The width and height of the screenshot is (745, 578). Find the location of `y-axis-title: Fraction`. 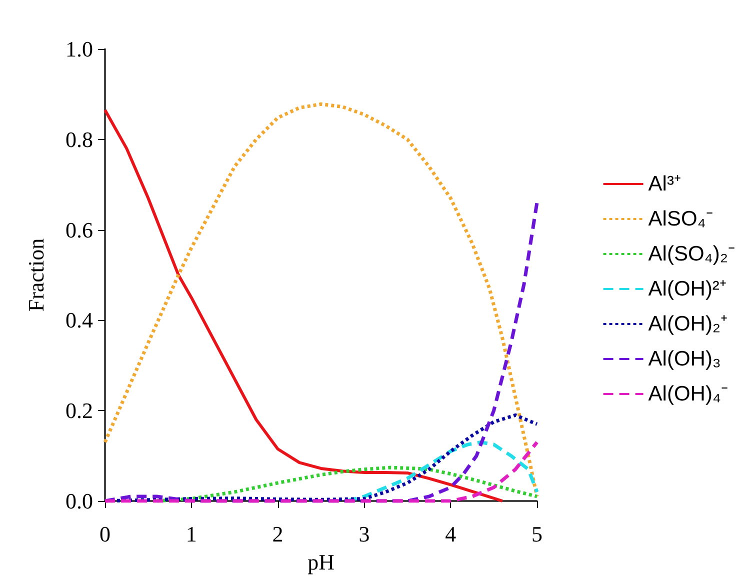

y-axis-title: Fraction is located at coordinates (36, 275).